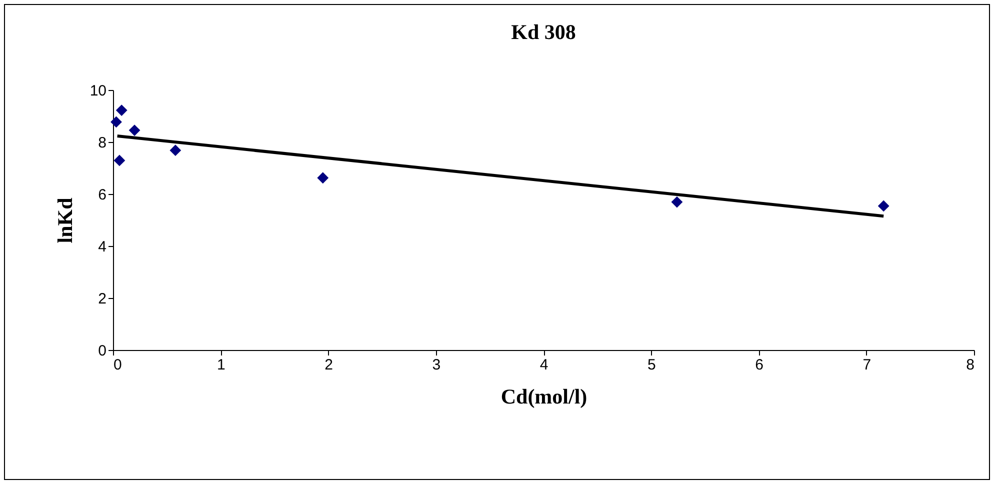 The width and height of the screenshot is (995, 488). Describe the element at coordinates (102, 143) in the screenshot. I see `y-tick-label: 8` at that location.